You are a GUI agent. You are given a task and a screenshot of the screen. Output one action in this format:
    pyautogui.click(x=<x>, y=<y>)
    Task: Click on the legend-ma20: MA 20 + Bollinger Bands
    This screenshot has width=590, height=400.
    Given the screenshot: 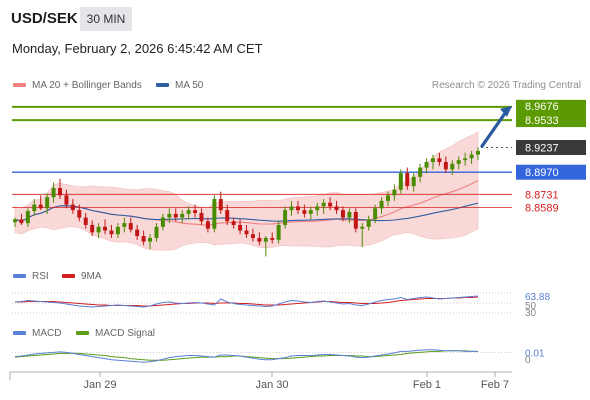 What is the action you would take?
    pyautogui.click(x=77, y=85)
    